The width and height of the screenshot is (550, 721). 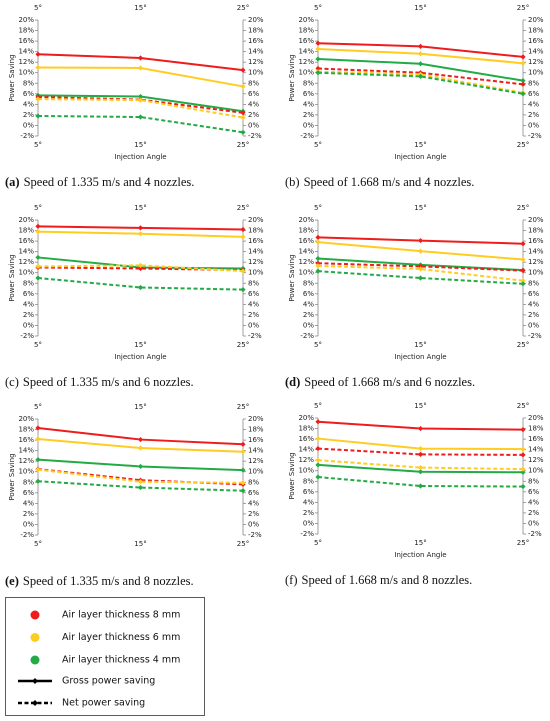 I want to click on y-axis-label: Power Saving, so click(x=12, y=476).